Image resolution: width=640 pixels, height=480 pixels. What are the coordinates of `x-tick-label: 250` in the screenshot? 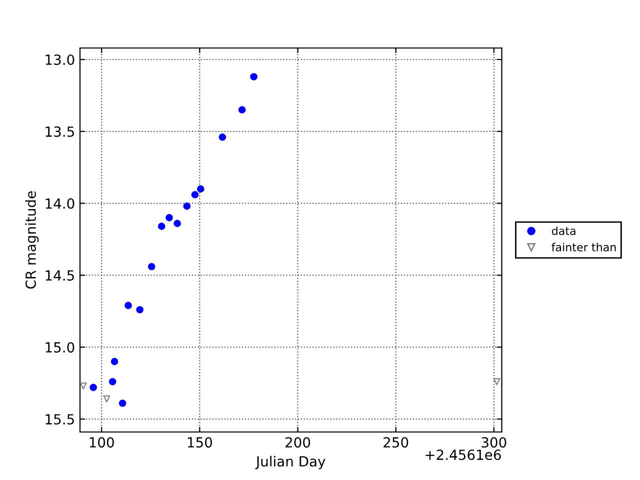 It's located at (396, 442).